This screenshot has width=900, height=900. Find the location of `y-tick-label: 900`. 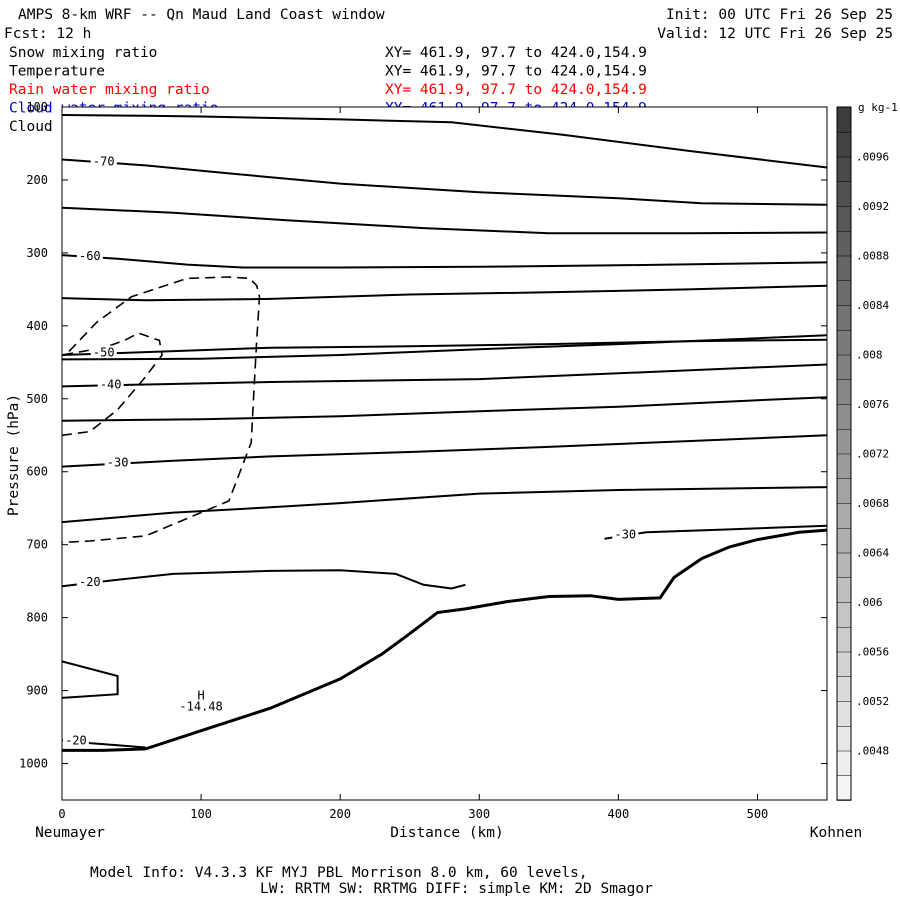

y-tick-label: 900 is located at coordinates (37, 691).